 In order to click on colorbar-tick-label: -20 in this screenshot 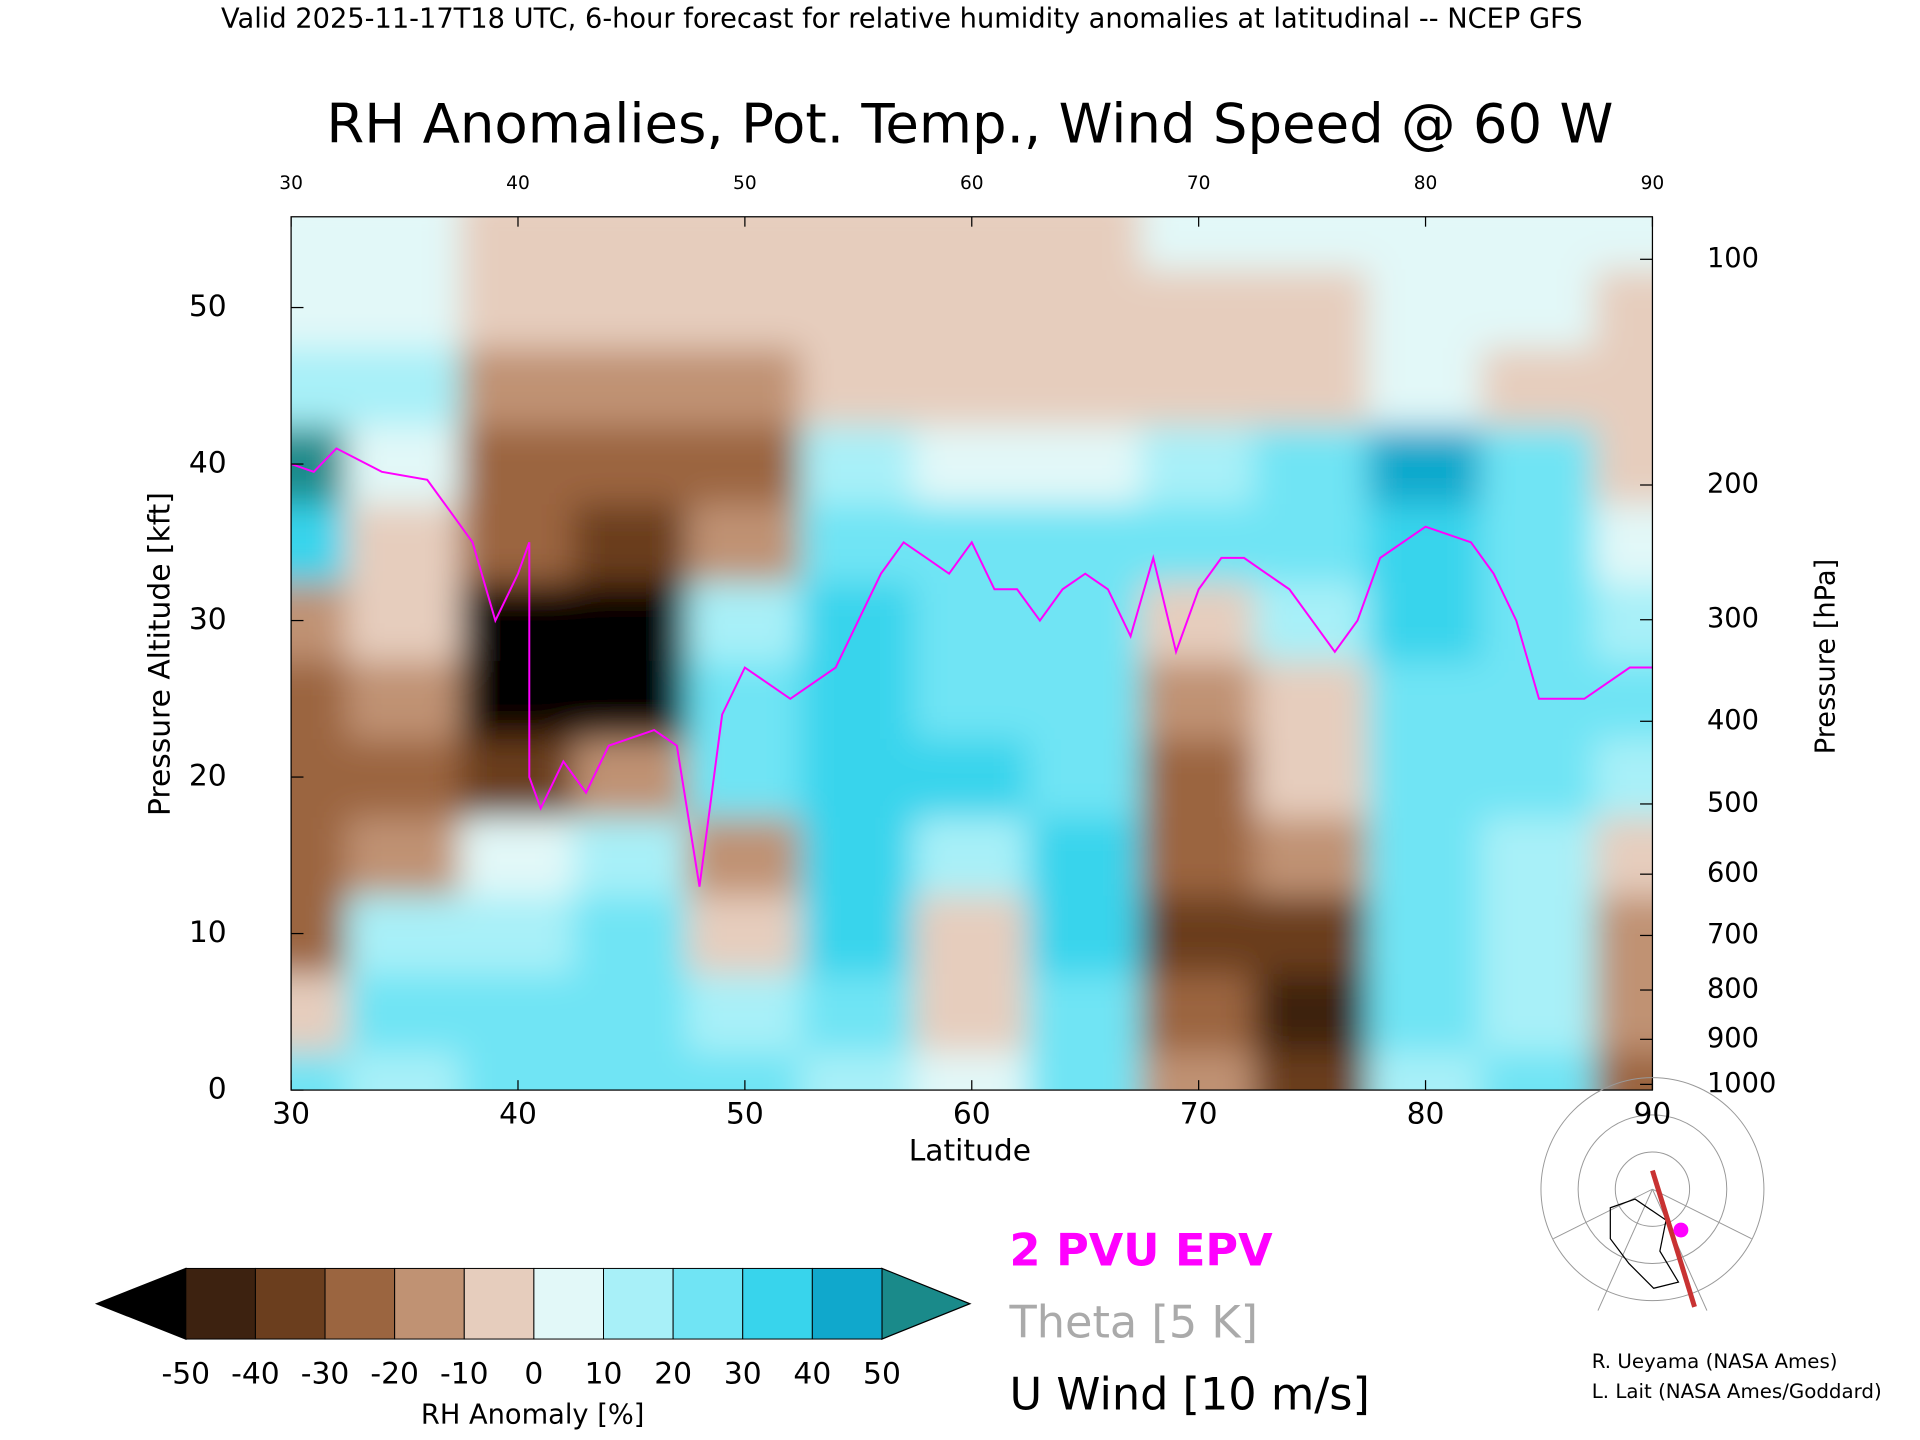, I will do `click(394, 1373)`.